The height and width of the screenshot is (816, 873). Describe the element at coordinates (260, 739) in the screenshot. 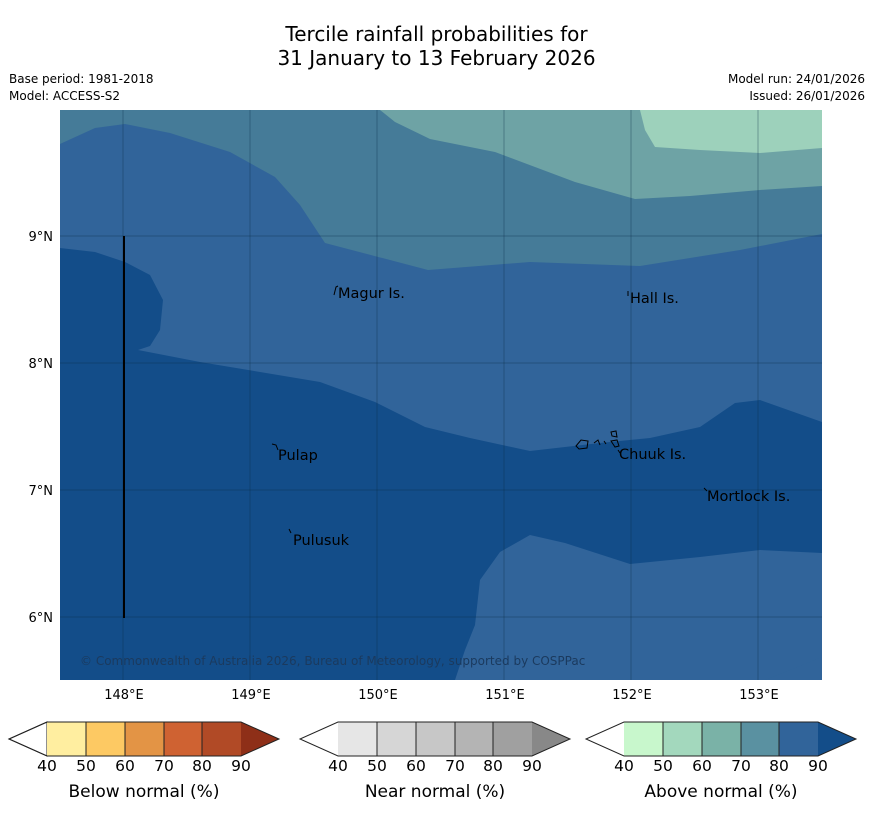

I see `below-over-arrow` at that location.